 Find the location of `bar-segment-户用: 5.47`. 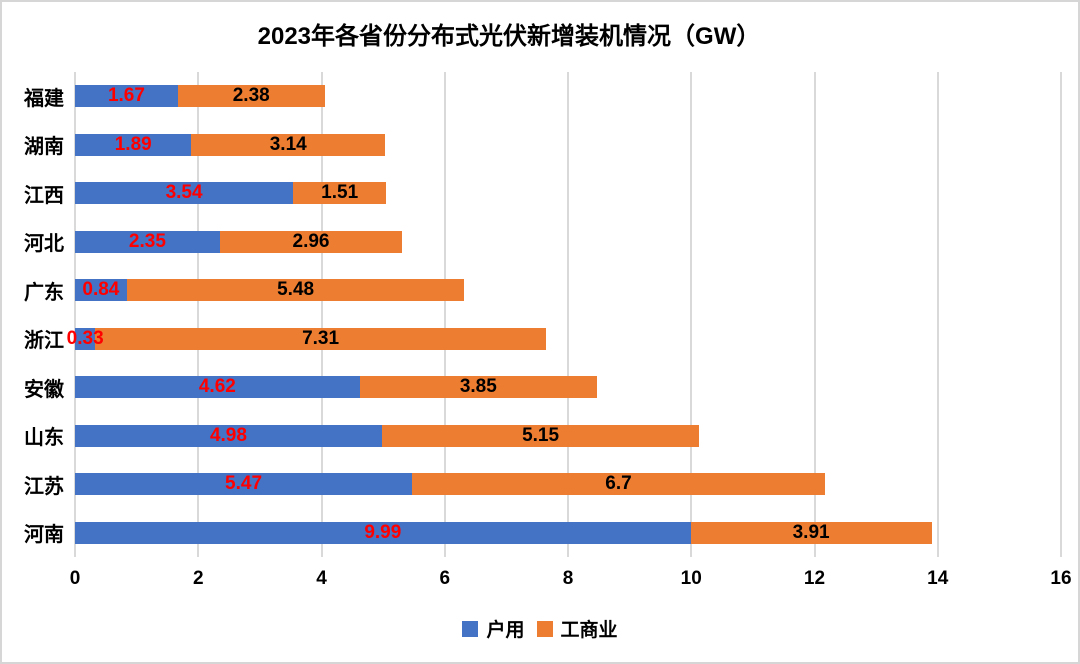

bar-segment-户用: 5.47 is located at coordinates (244, 484).